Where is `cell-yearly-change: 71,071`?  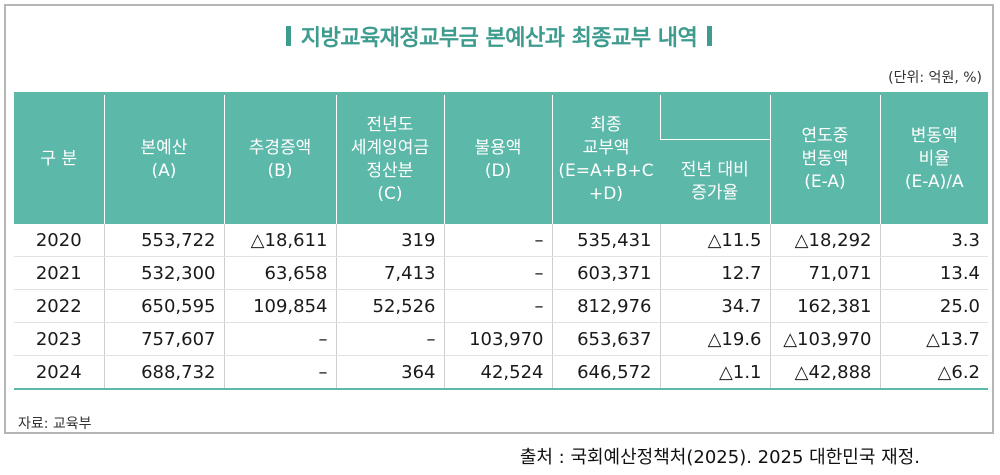
cell-yearly-change: 71,071 is located at coordinates (824, 273).